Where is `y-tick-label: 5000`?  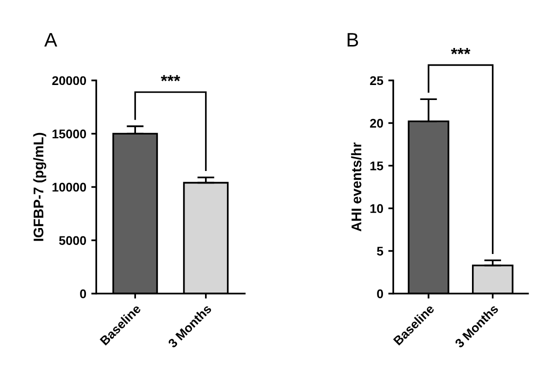 y-tick-label: 5000 is located at coordinates (72, 240).